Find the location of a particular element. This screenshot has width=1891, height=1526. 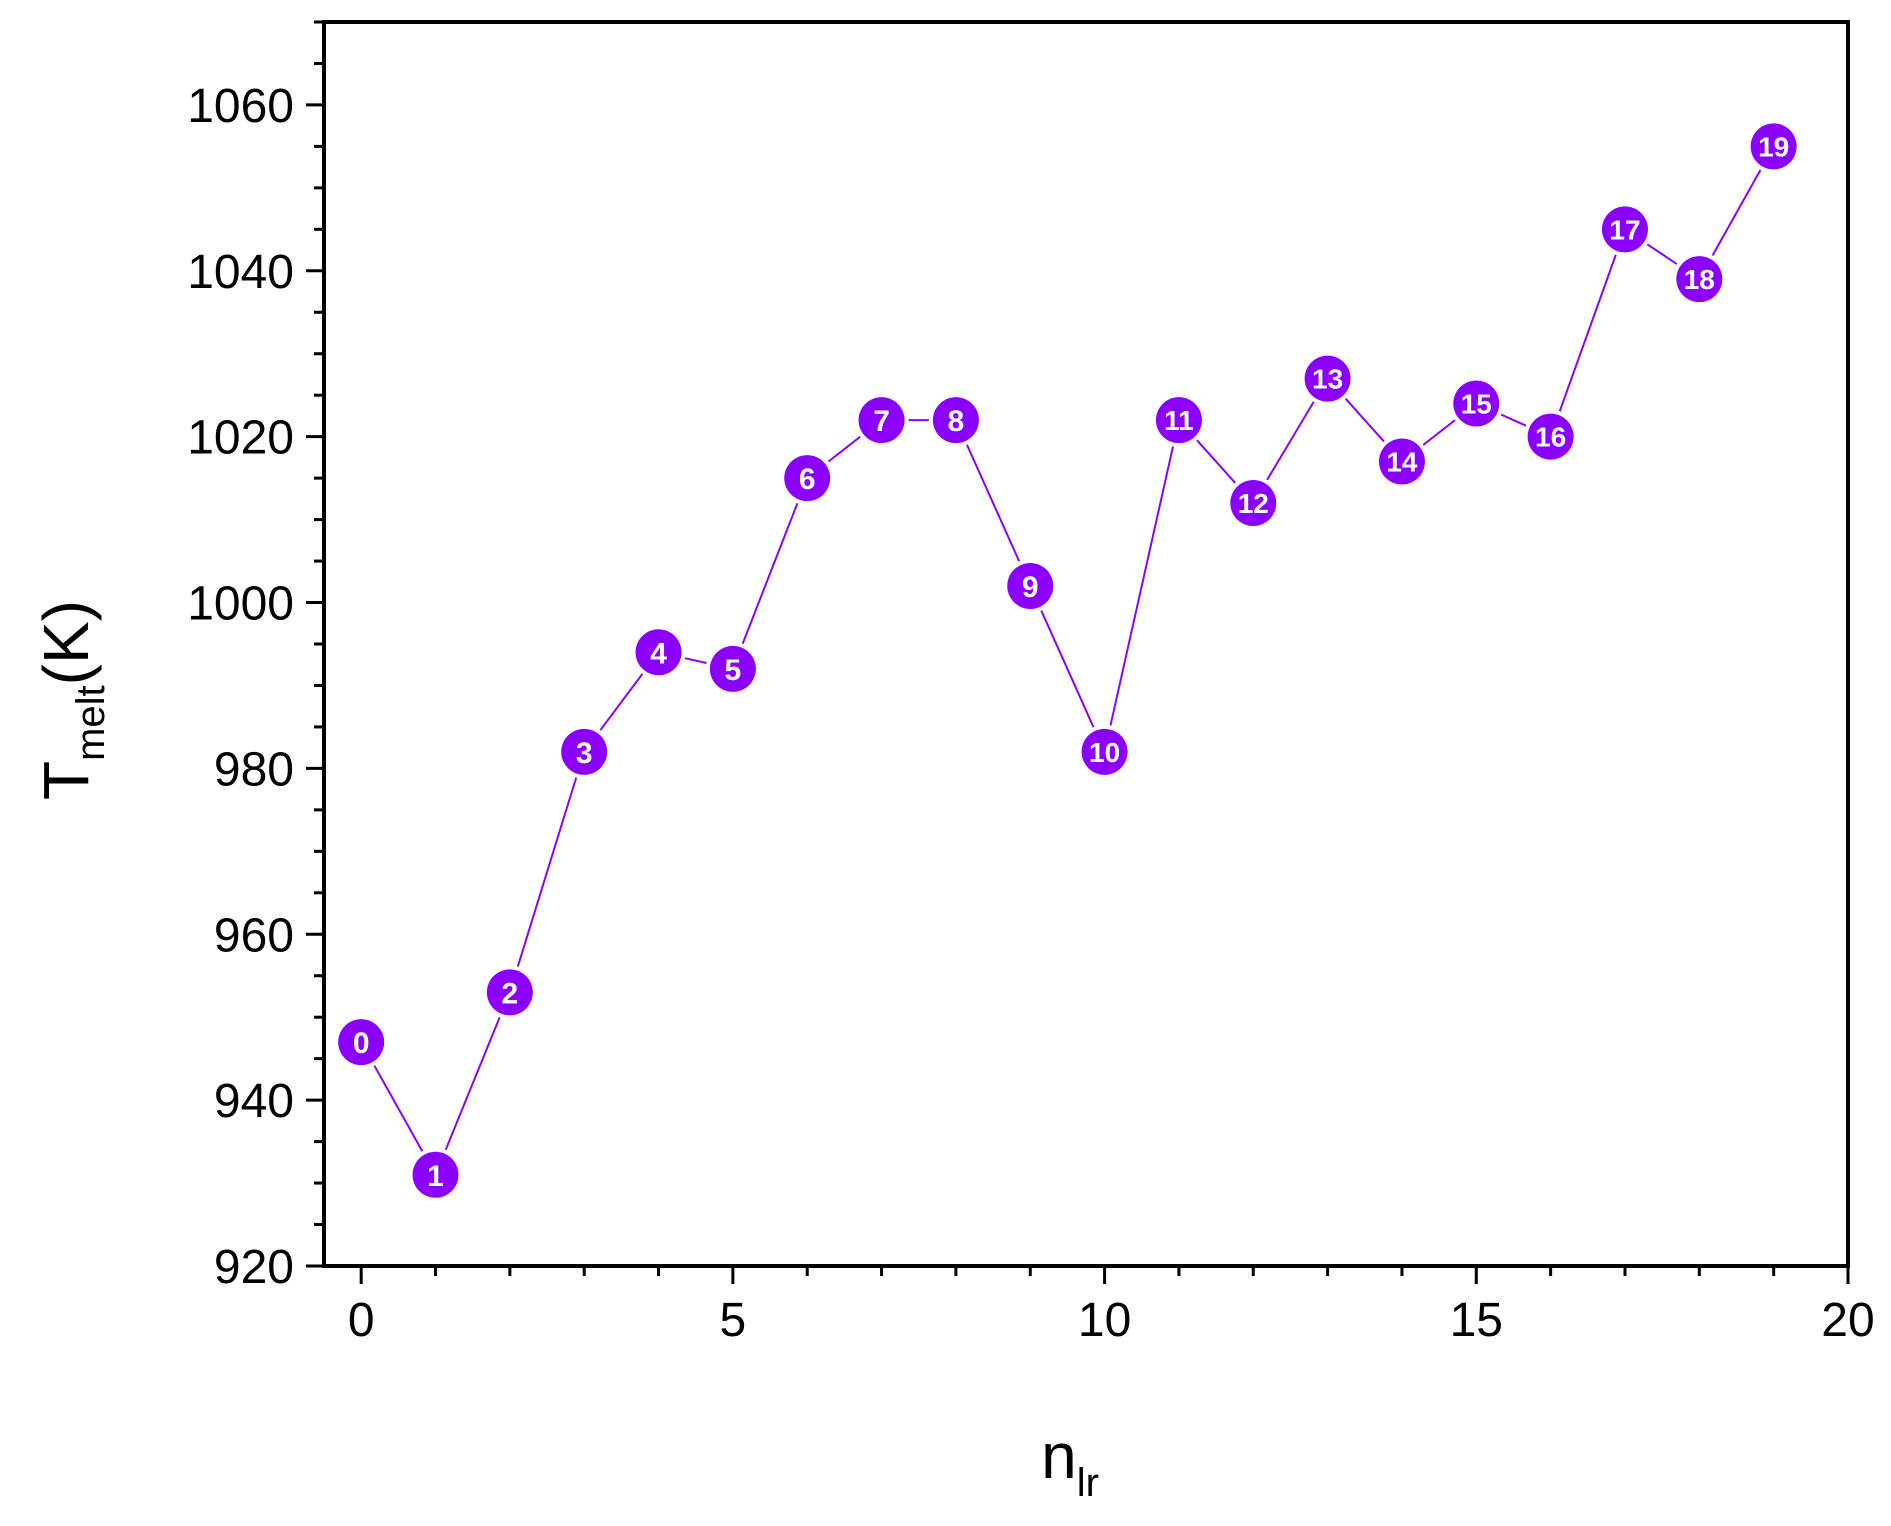

data-point-label: 19 is located at coordinates (1773, 146).